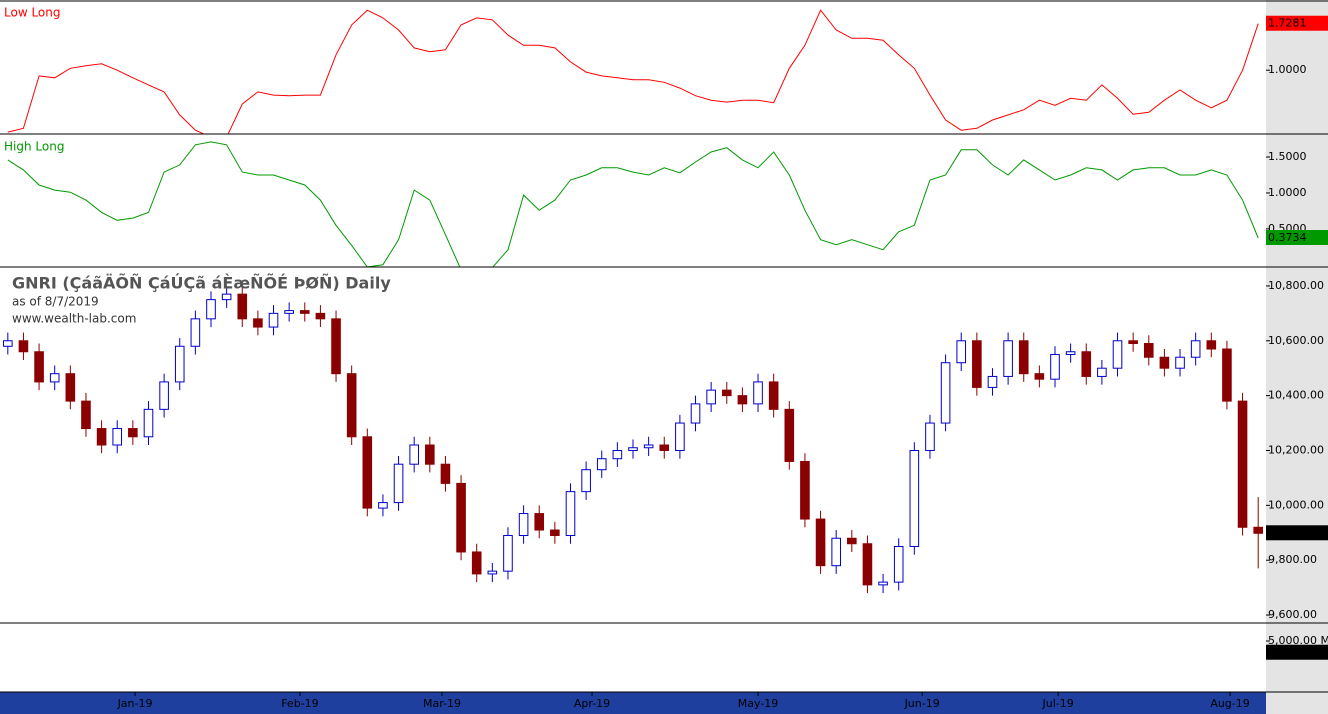 The image size is (1328, 714). I want to click on last-value-label: 0.3734, so click(1287, 237).